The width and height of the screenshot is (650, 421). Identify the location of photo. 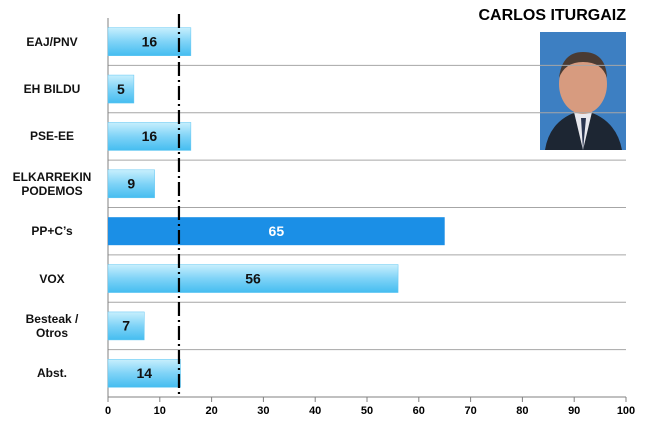
(583, 91).